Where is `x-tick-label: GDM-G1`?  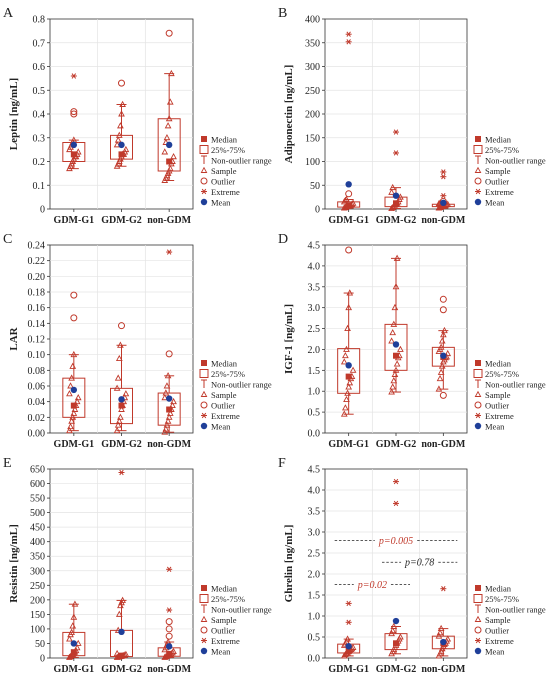 x-tick-label: GDM-G1 is located at coordinates (74, 220).